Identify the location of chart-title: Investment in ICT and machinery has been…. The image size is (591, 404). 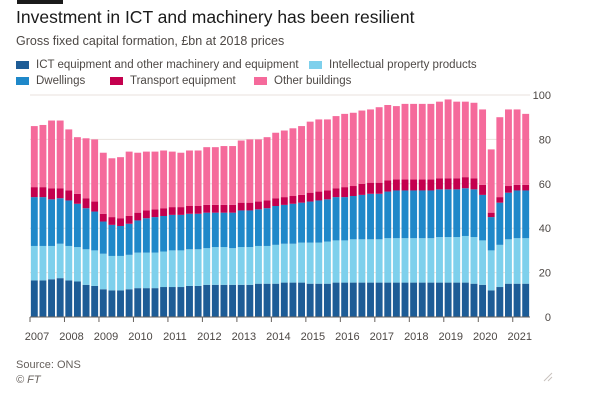
(215, 17).